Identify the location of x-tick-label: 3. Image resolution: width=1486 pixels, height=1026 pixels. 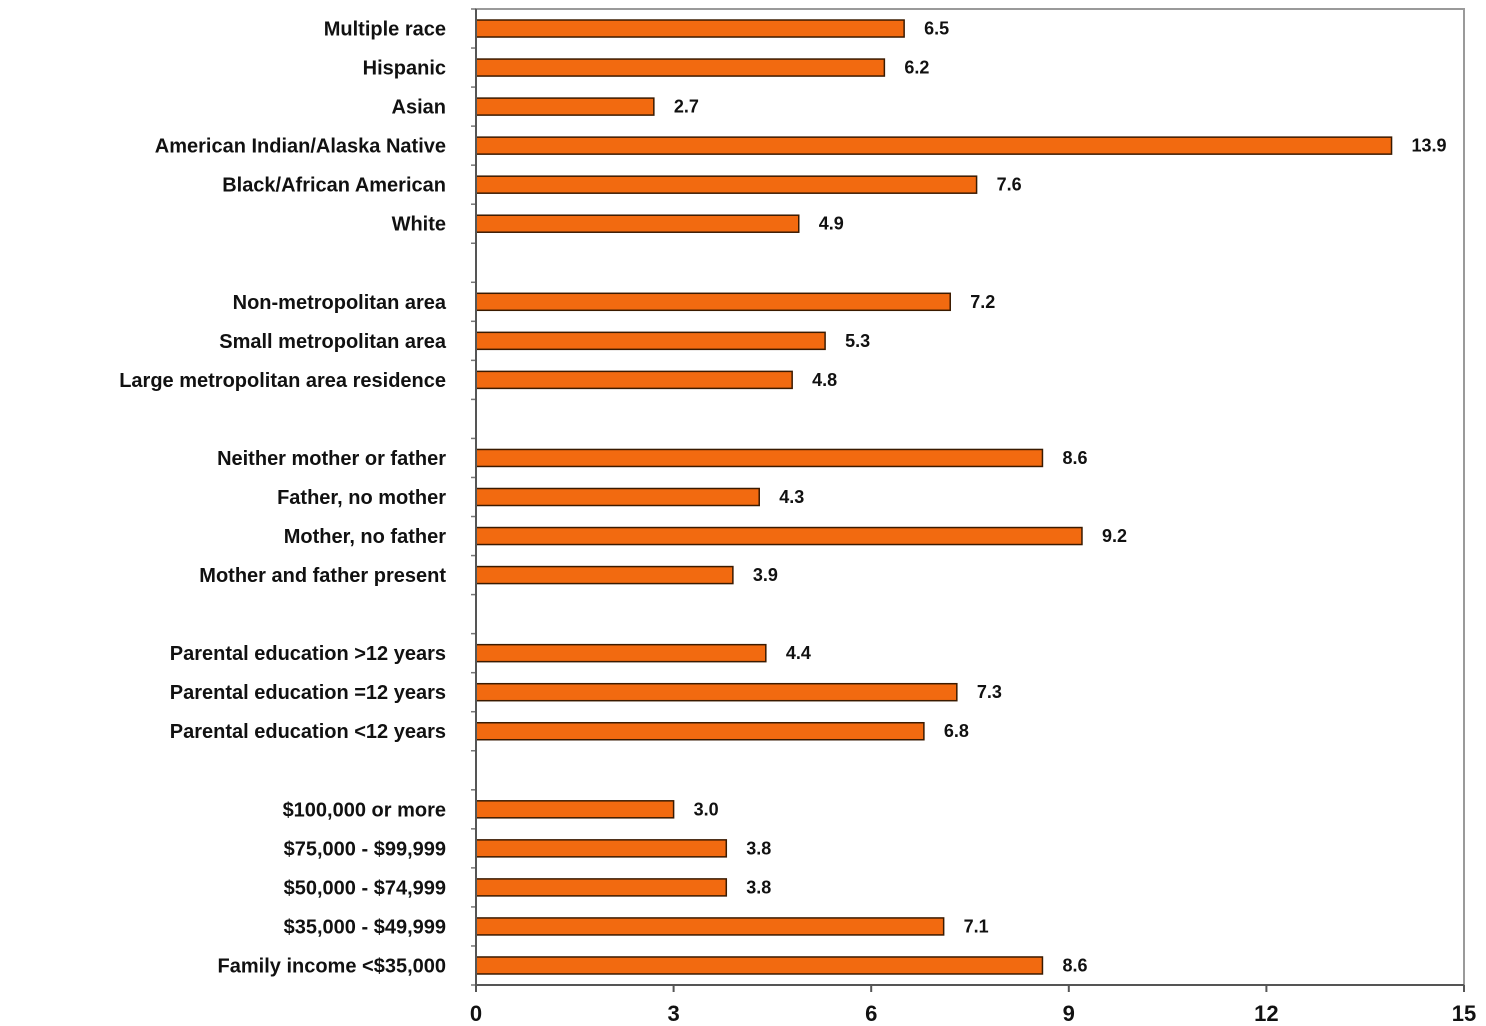
(673, 1013).